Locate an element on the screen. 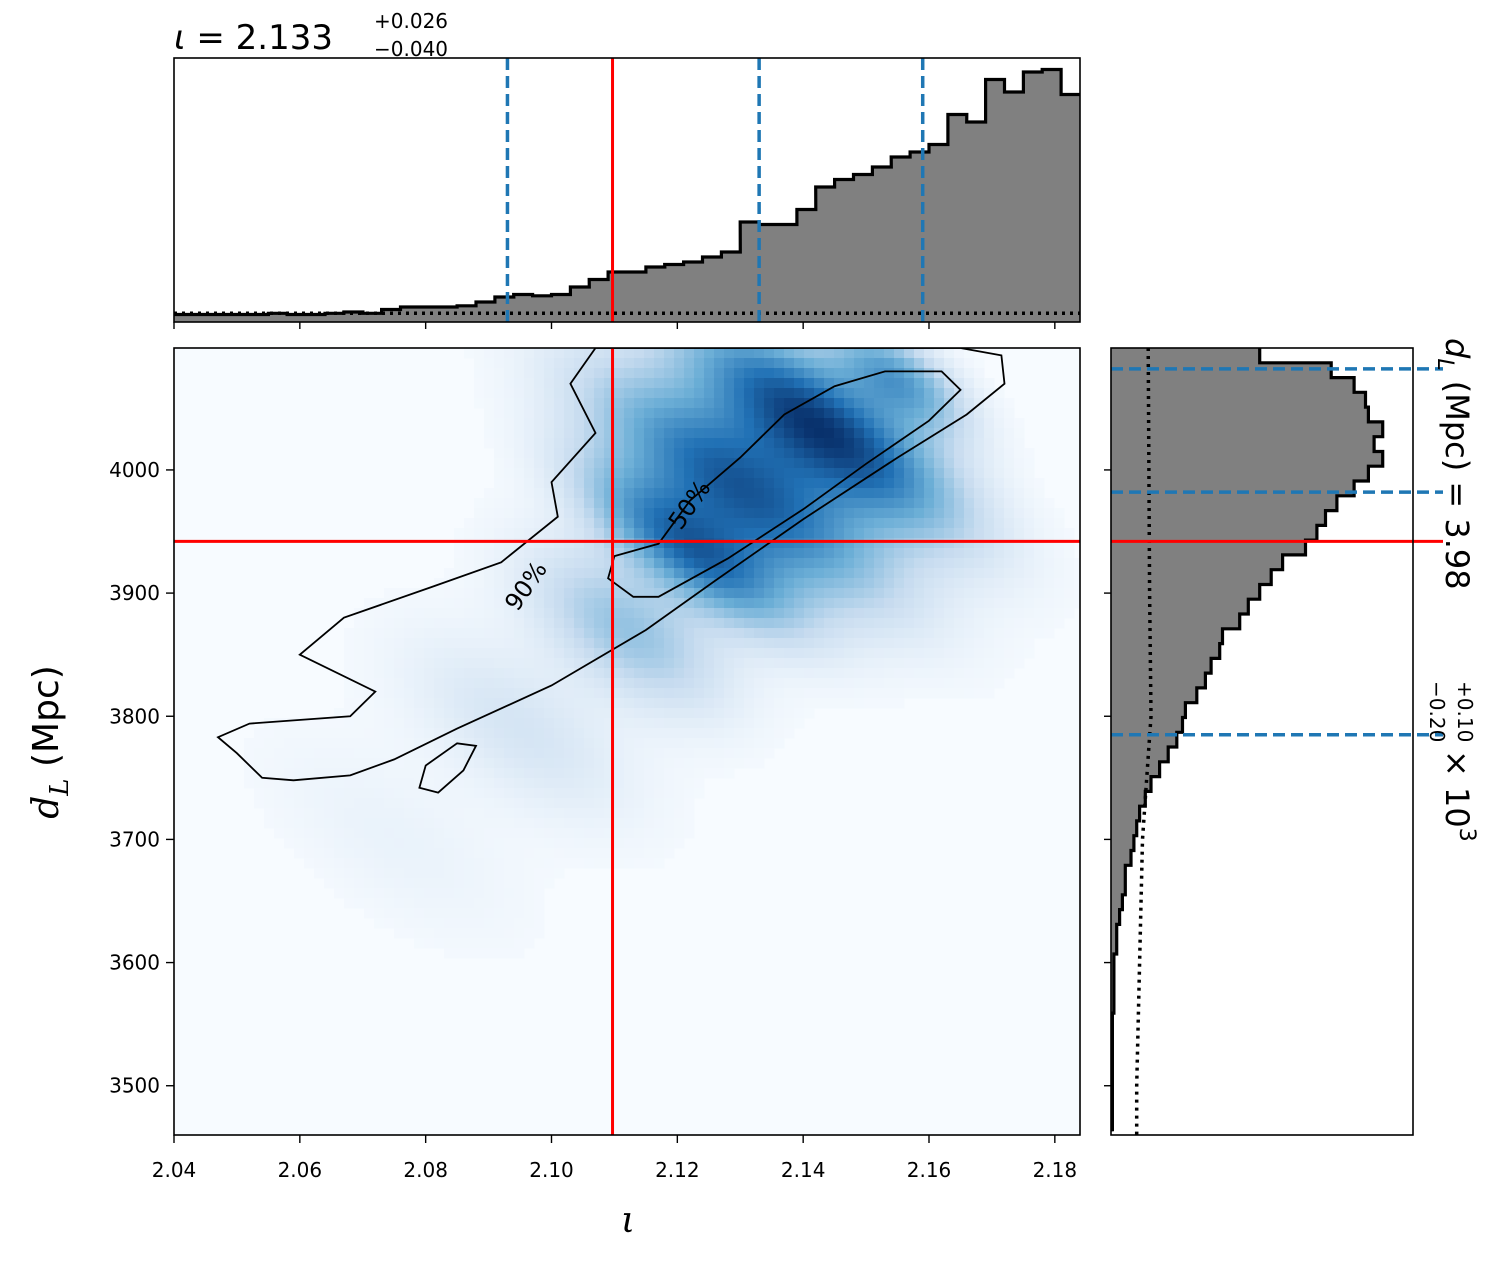  top-frame is located at coordinates (627, 190).